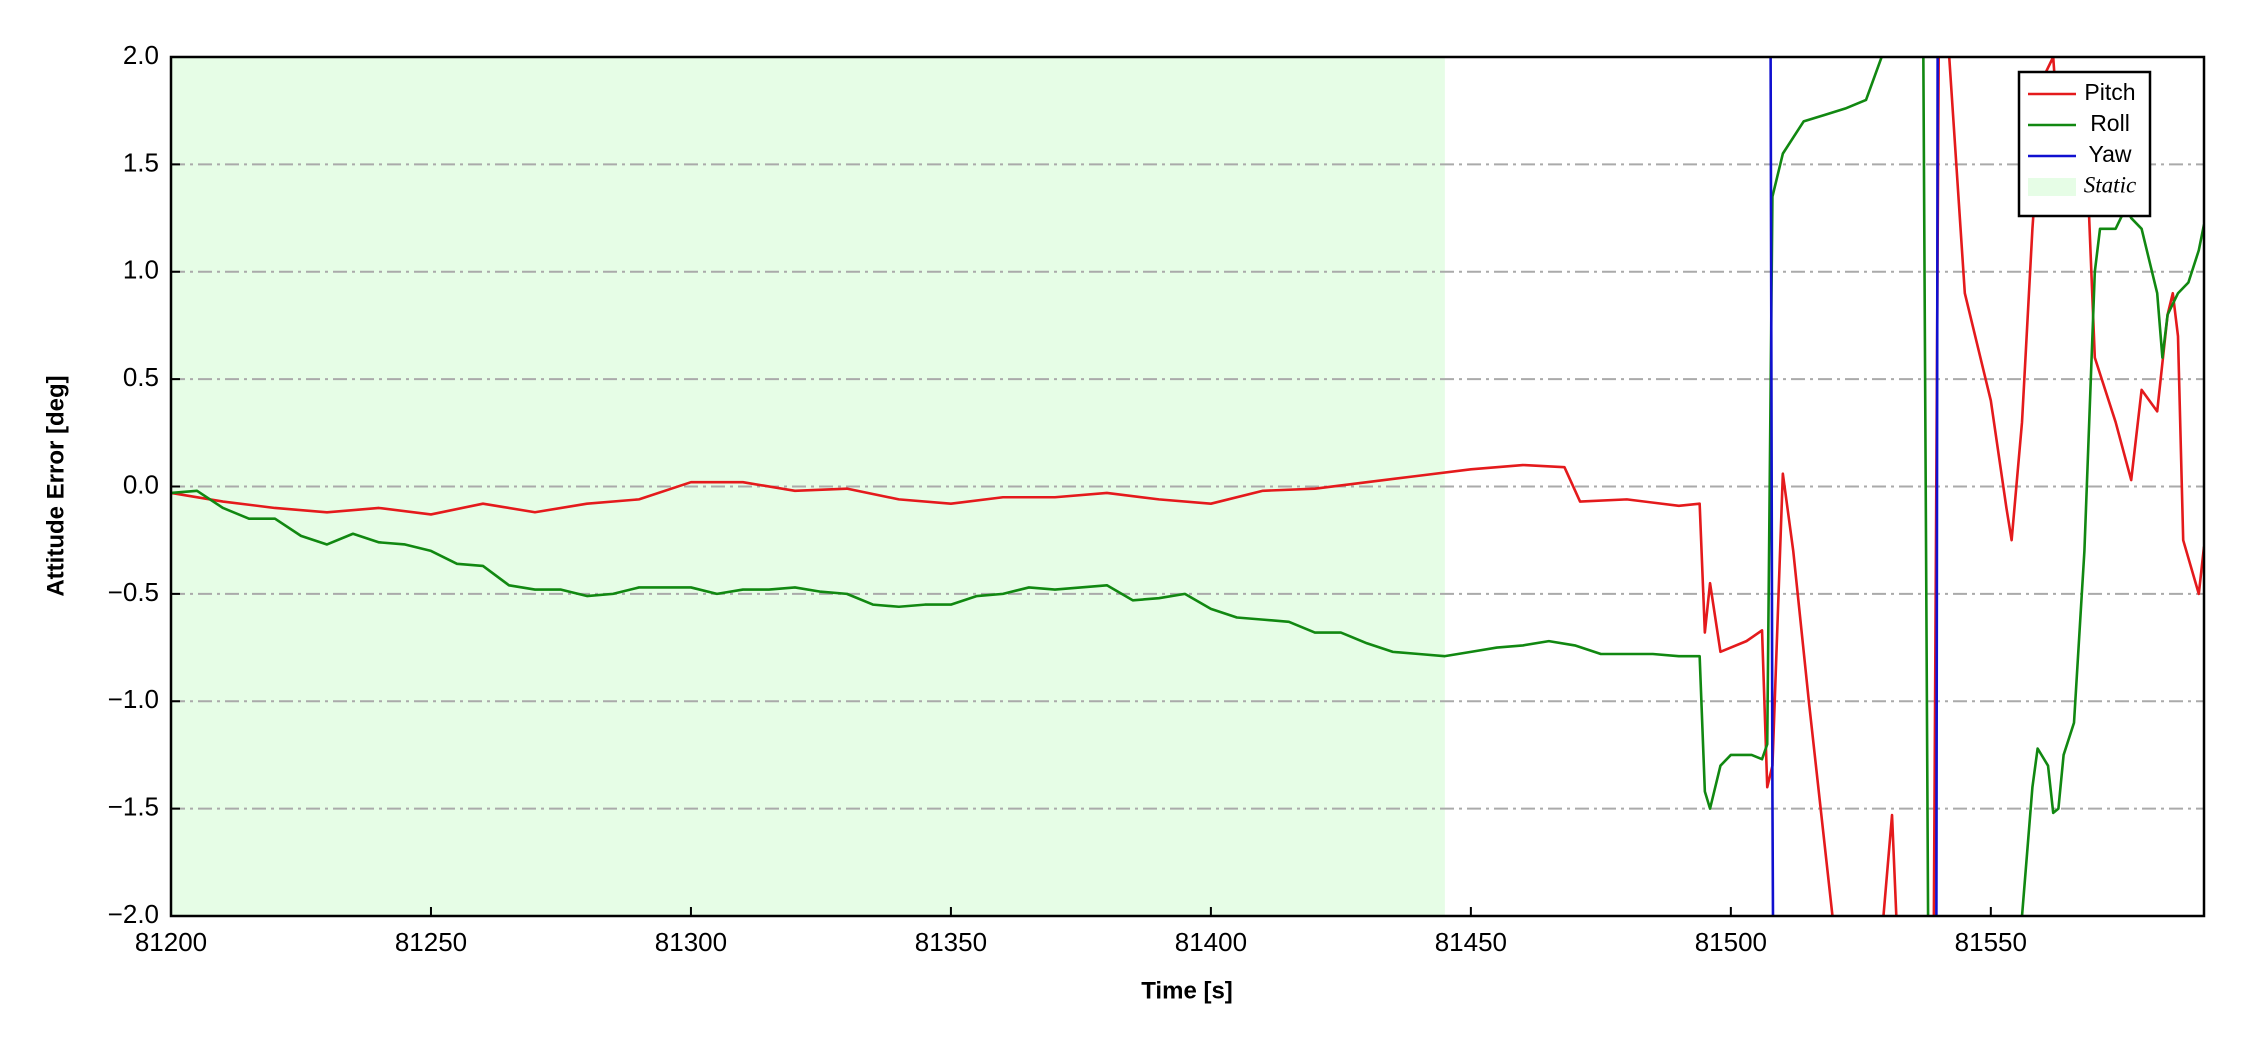 The image size is (2250, 1050). What do you see at coordinates (2052, 187) in the screenshot?
I see `legend-swatch` at bounding box center [2052, 187].